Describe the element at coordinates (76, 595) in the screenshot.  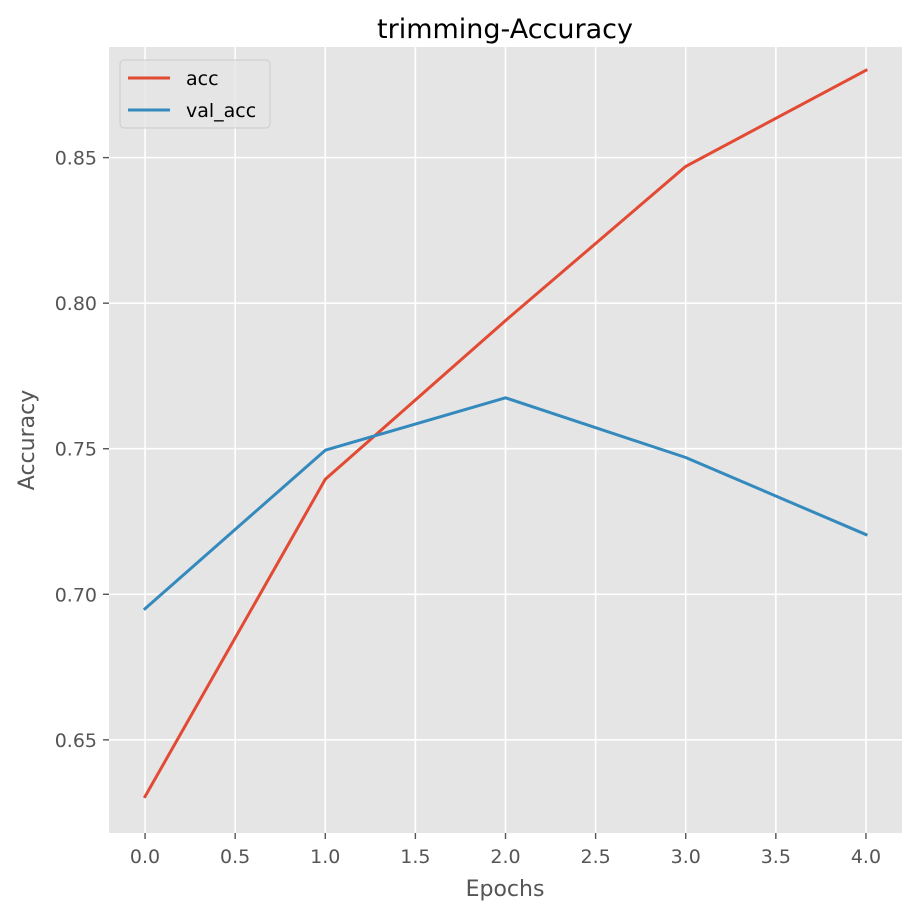
I see `y-tick-label: 0.70` at that location.